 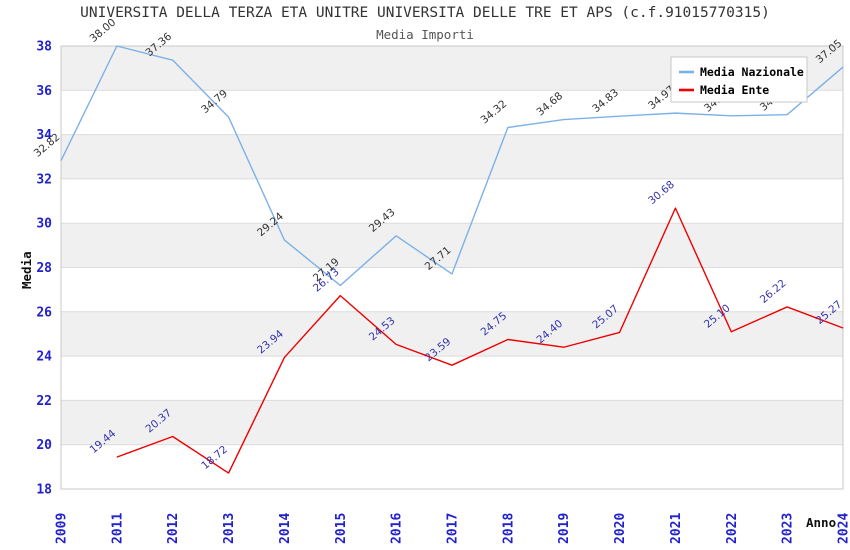 What do you see at coordinates (739, 79) in the screenshot?
I see `legend-box` at bounding box center [739, 79].